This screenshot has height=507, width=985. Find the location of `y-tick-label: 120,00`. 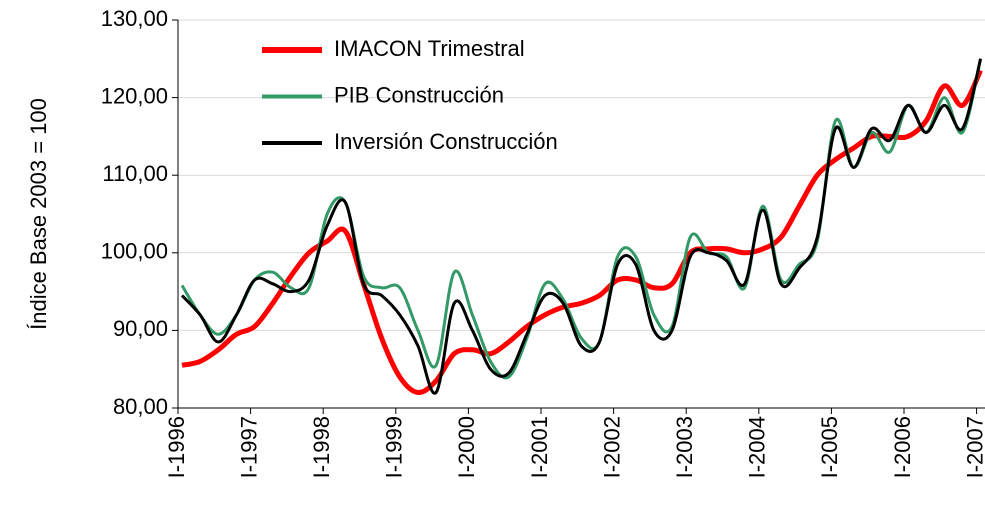

y-tick-label: 120,00 is located at coordinates (134, 95).